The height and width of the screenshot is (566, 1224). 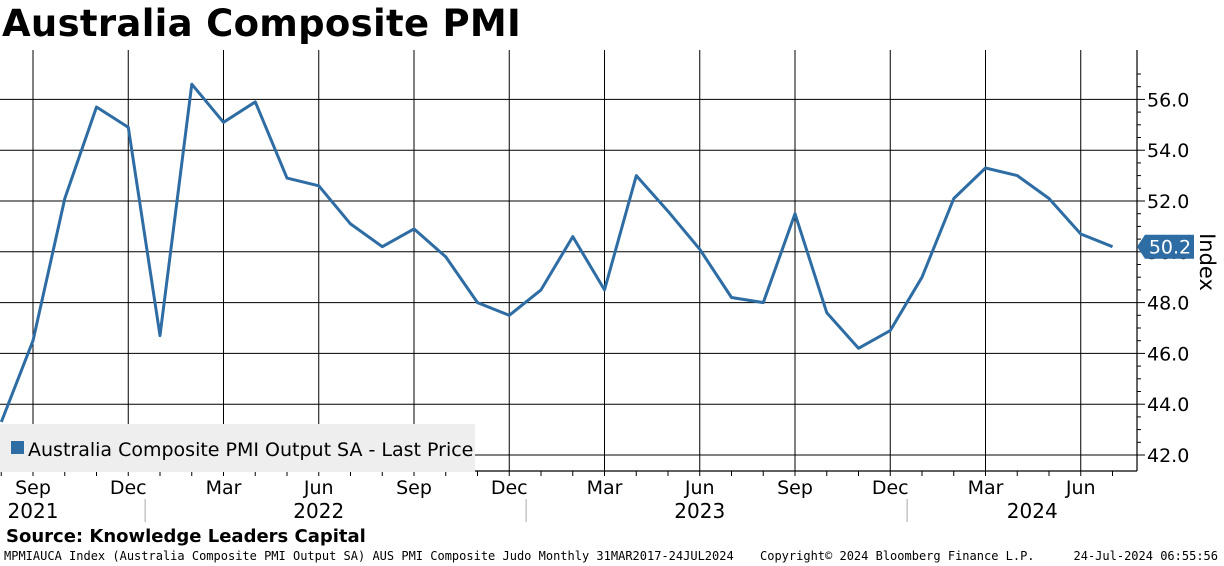 I want to click on x-year-label: 2022, so click(x=318, y=511).